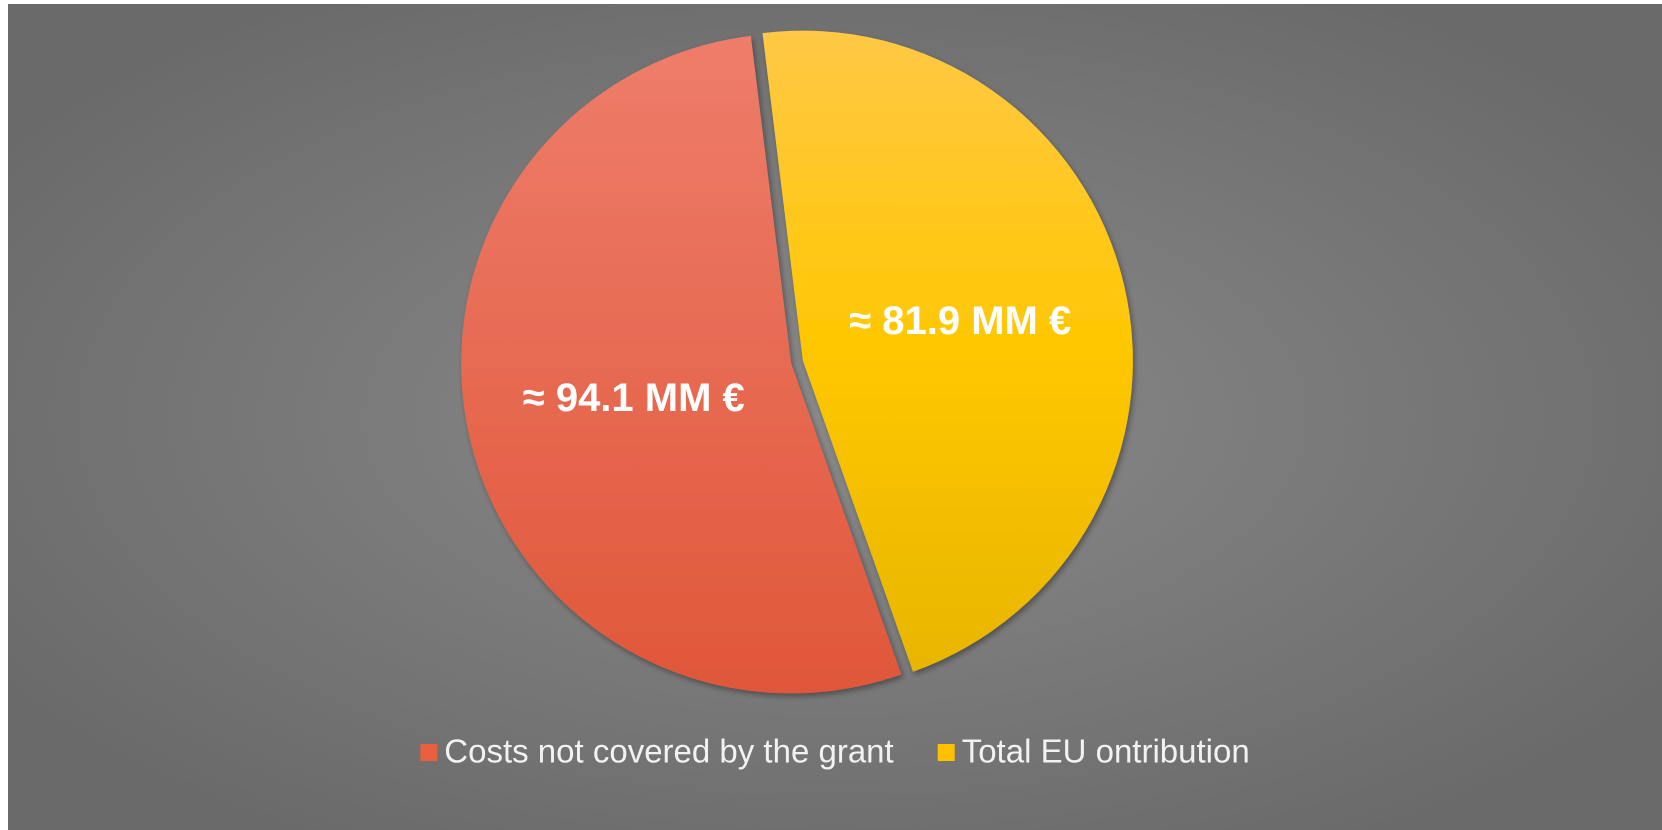 The width and height of the screenshot is (1662, 830). What do you see at coordinates (634, 398) in the screenshot?
I see `value-label: ≈ 94.1 MM €` at bounding box center [634, 398].